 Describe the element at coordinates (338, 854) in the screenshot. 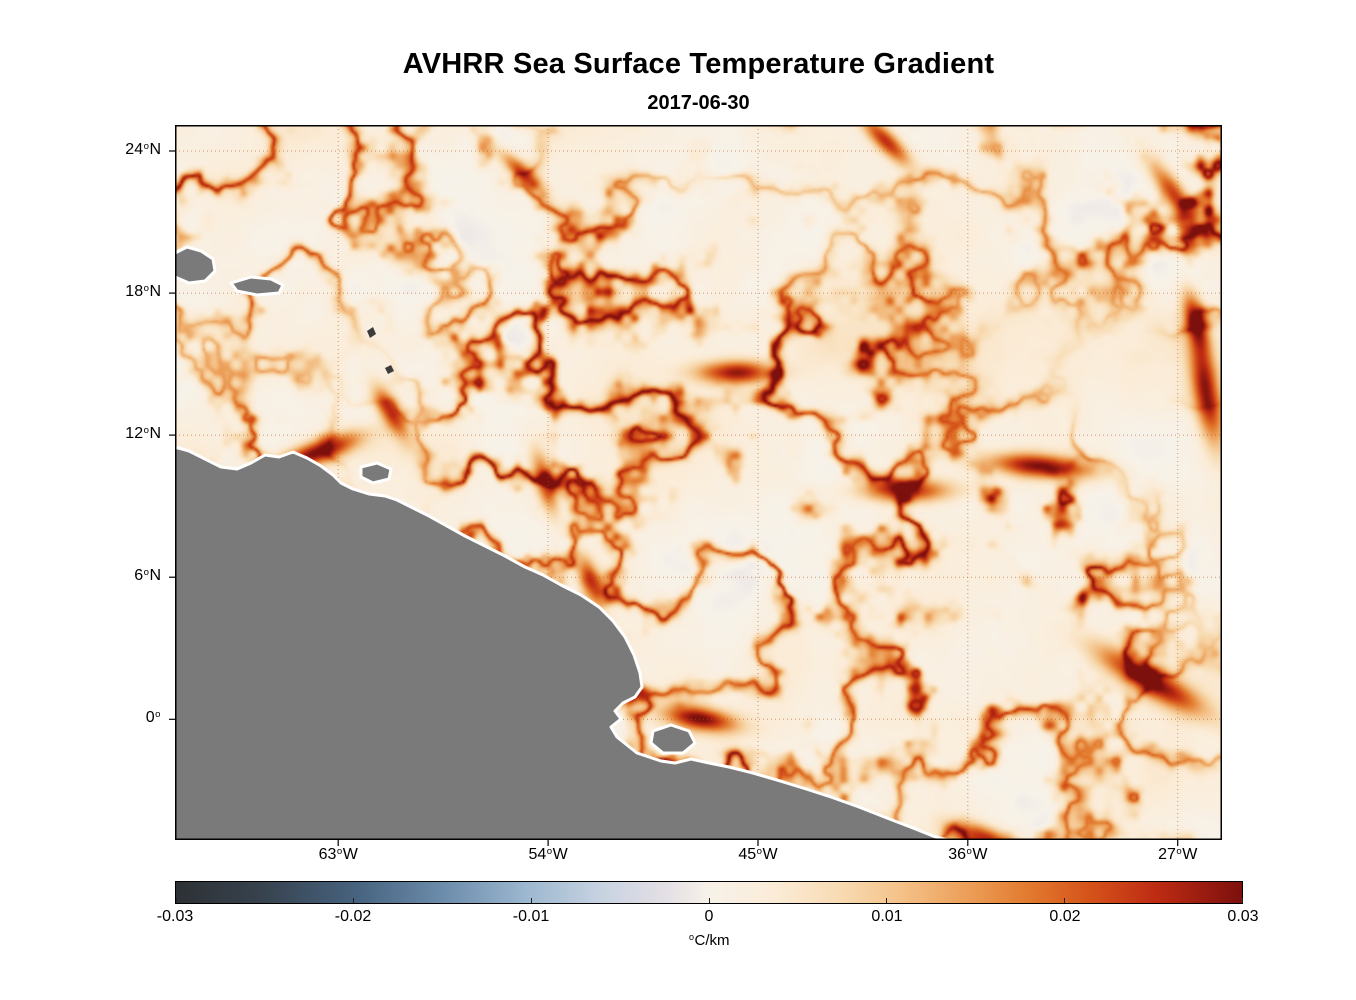

I see `x-tick-label: 63oW` at that location.